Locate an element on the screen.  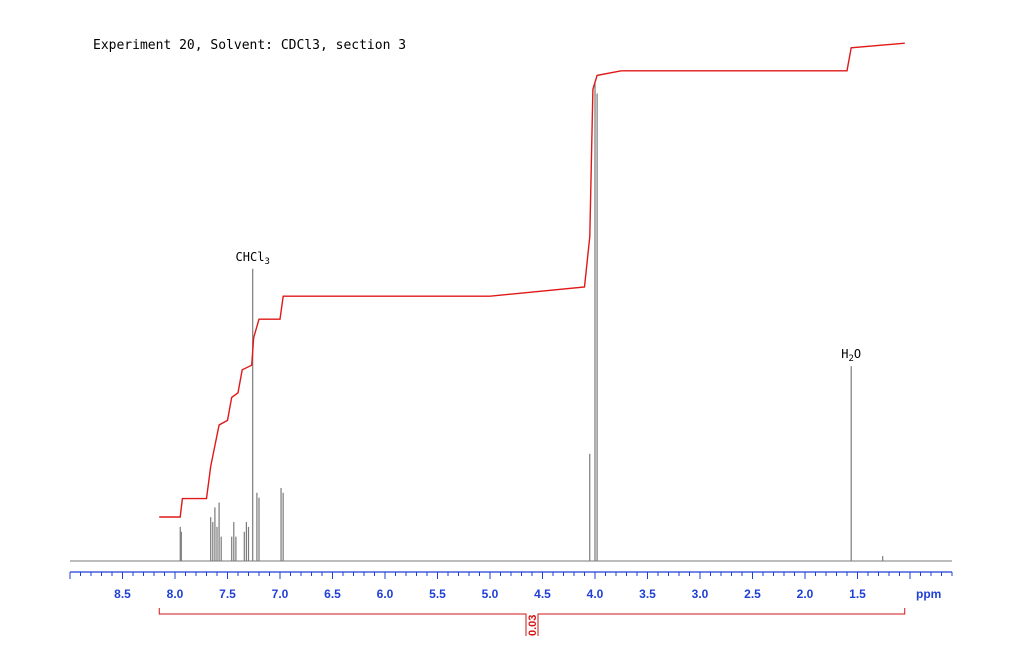
x-axis-tick-label: 1.5 is located at coordinates (857, 594).